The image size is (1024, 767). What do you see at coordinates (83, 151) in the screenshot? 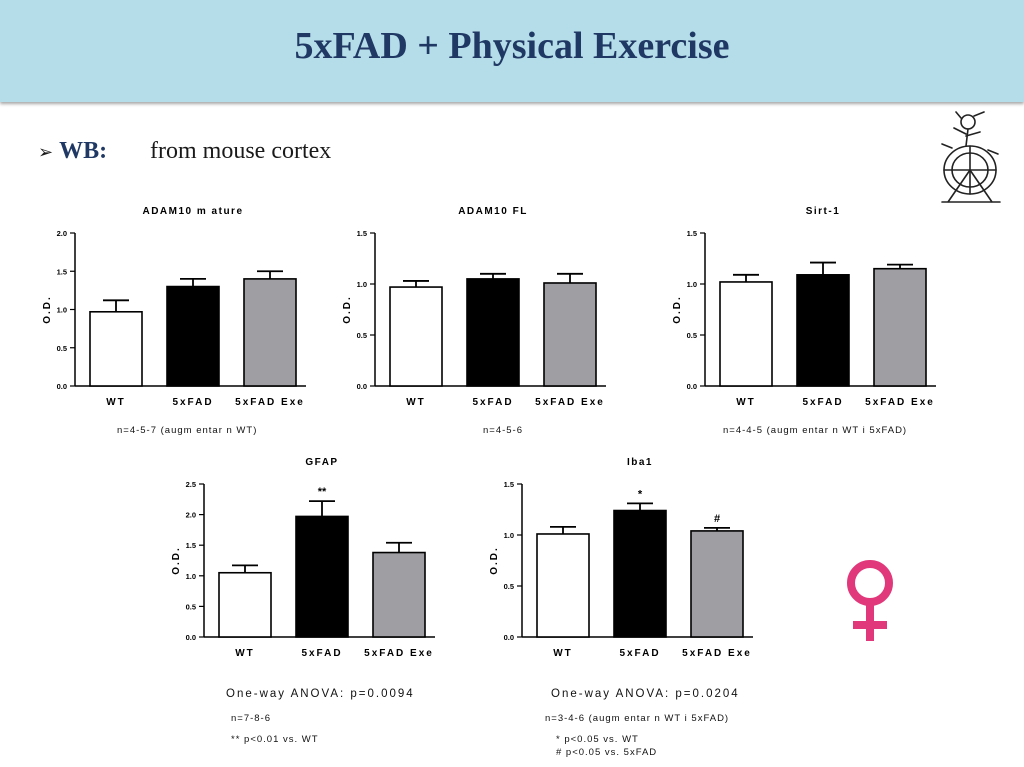
I see `section-label: WB:` at bounding box center [83, 151].